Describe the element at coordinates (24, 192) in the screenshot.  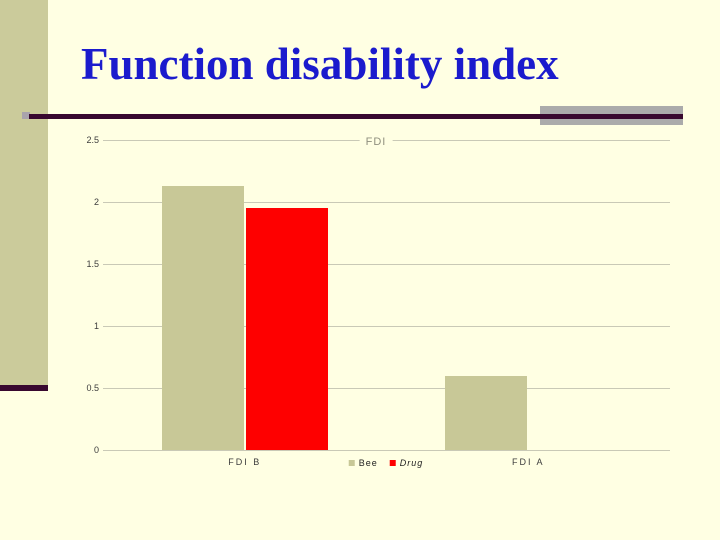
I see `sidebar-band` at that location.